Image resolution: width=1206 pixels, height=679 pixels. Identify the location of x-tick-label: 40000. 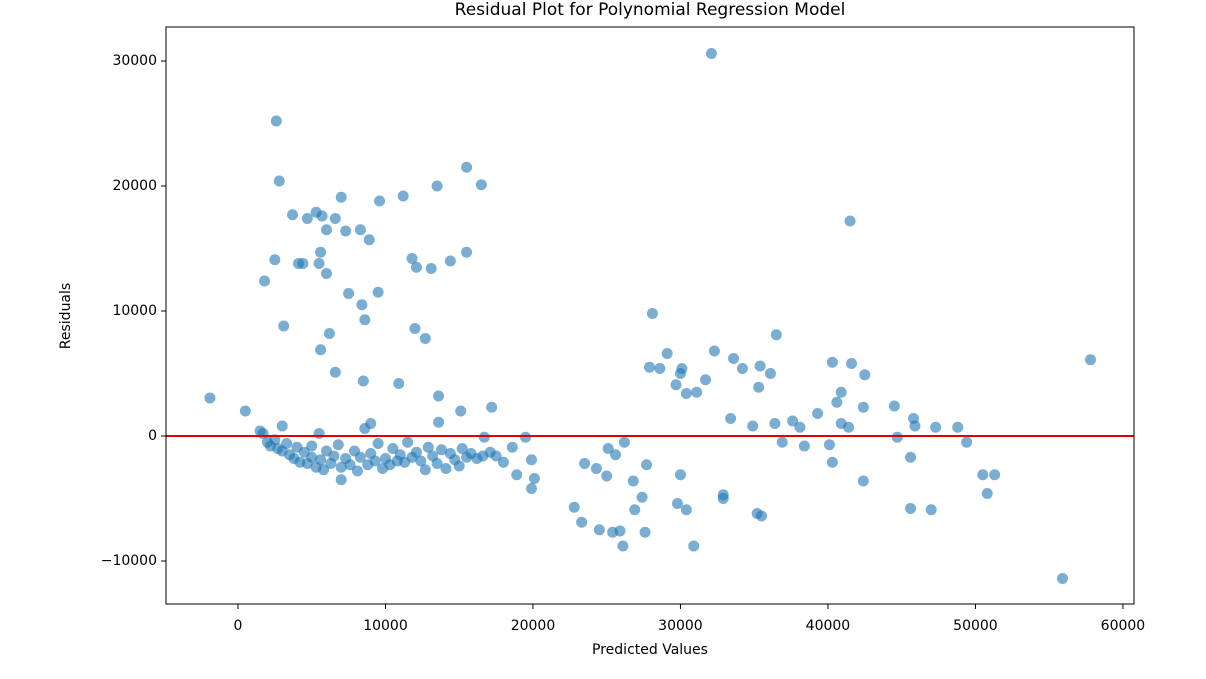
(828, 626).